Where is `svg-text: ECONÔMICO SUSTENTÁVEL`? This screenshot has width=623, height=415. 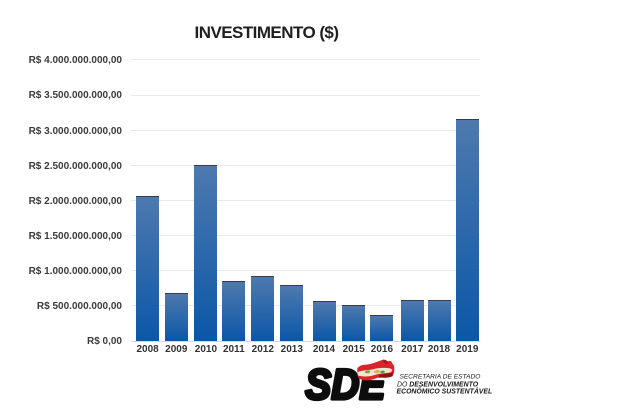 svg-text: ECONÔMICO SUSTENTÁVEL is located at coordinates (445, 391).